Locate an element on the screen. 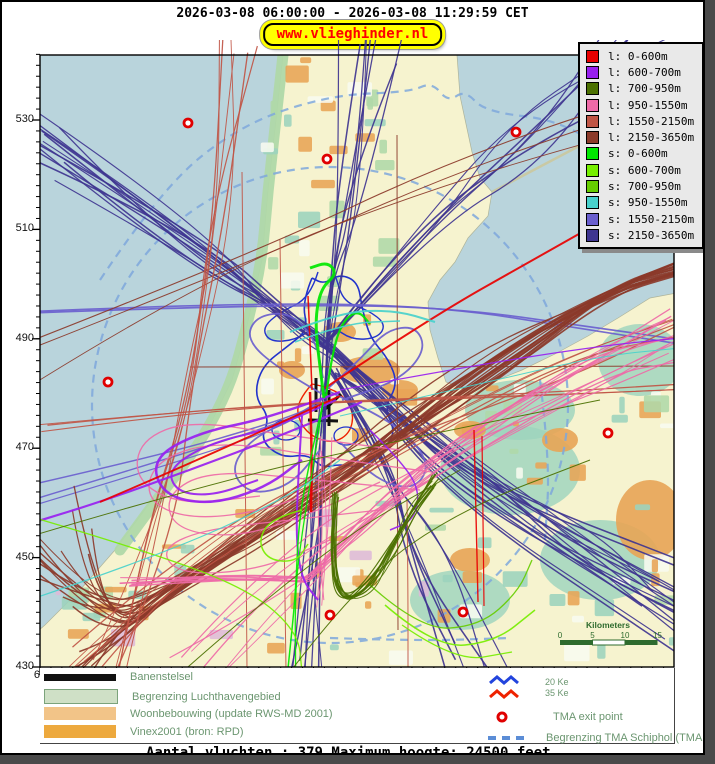 This screenshot has width=715, height=764. scalebar-tick: 0 is located at coordinates (560, 635).